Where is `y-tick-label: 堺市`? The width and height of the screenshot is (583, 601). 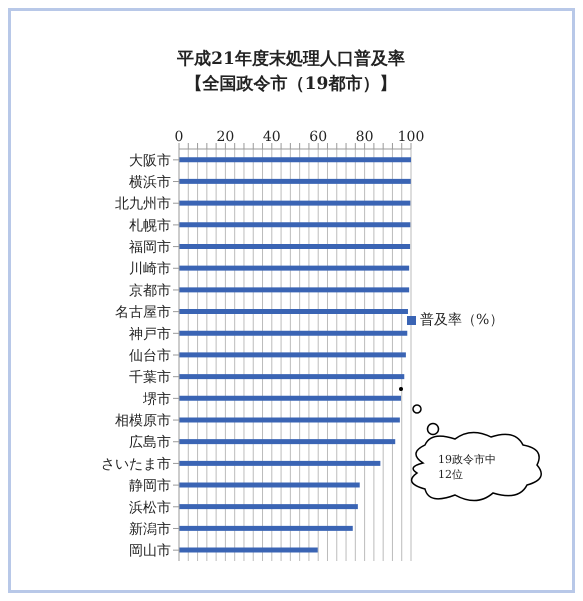 y-tick-label: 堺市 is located at coordinates (156, 399).